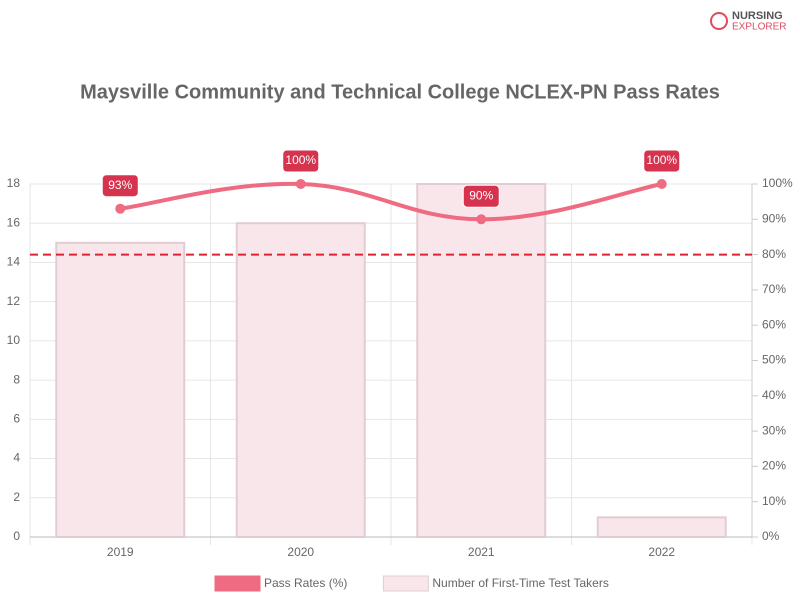 The image size is (800, 600). What do you see at coordinates (719, 21) in the screenshot?
I see `logo-icon` at bounding box center [719, 21].